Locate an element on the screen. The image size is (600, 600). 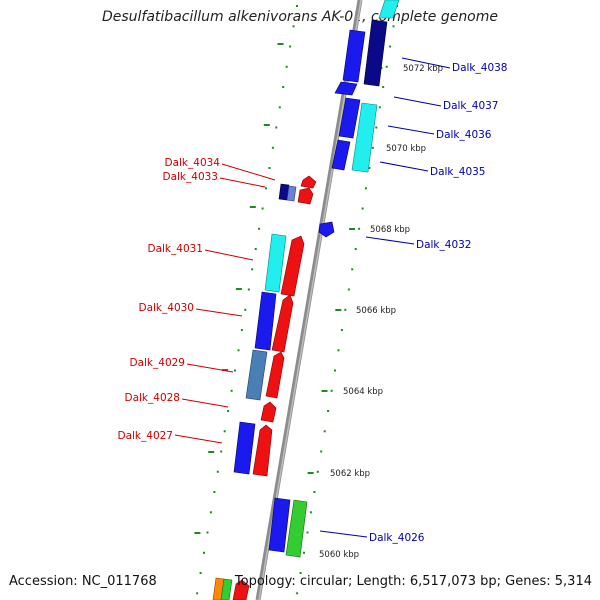
gene-label-dalk-4029: Dalk_4029 is located at coordinates (158, 363).